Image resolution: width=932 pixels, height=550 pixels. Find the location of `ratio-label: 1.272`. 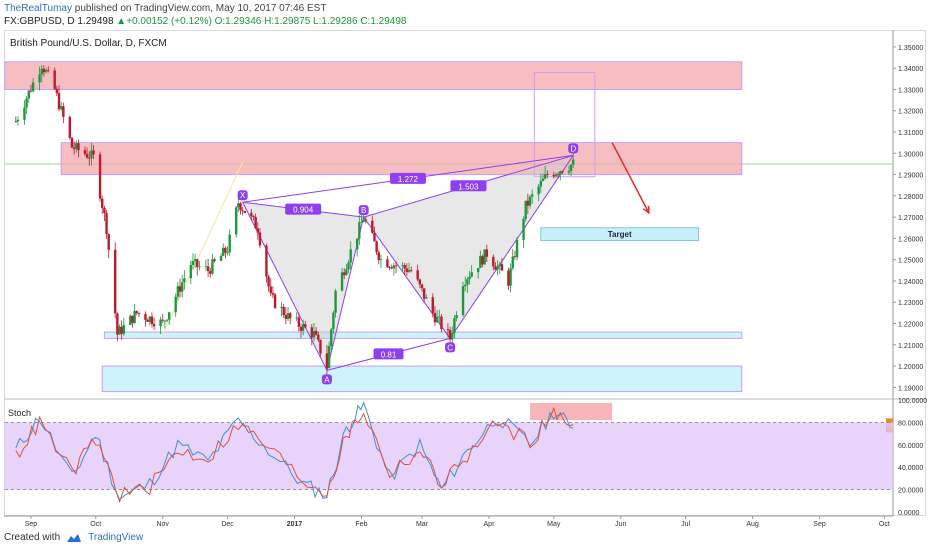

ratio-label: 1.272 is located at coordinates (408, 179).